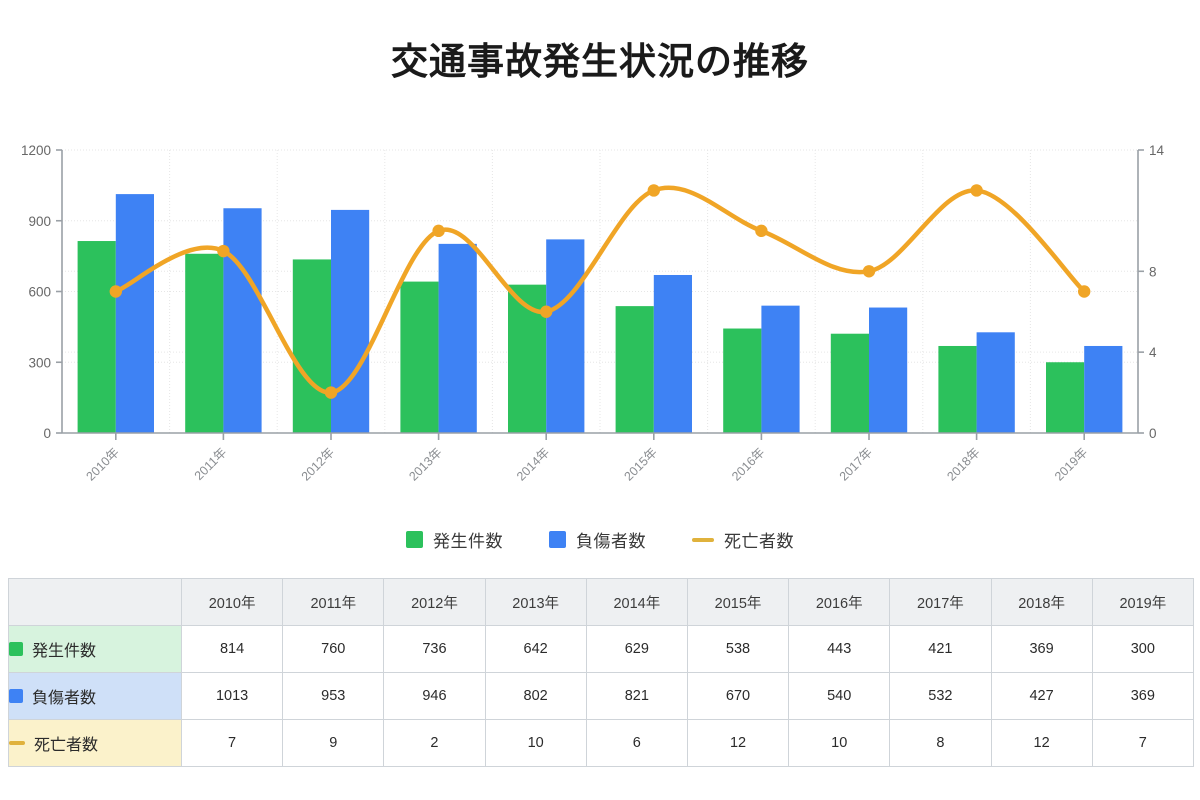  Describe the element at coordinates (47, 433) in the screenshot. I see `axis-tick-label-left: 0` at that location.